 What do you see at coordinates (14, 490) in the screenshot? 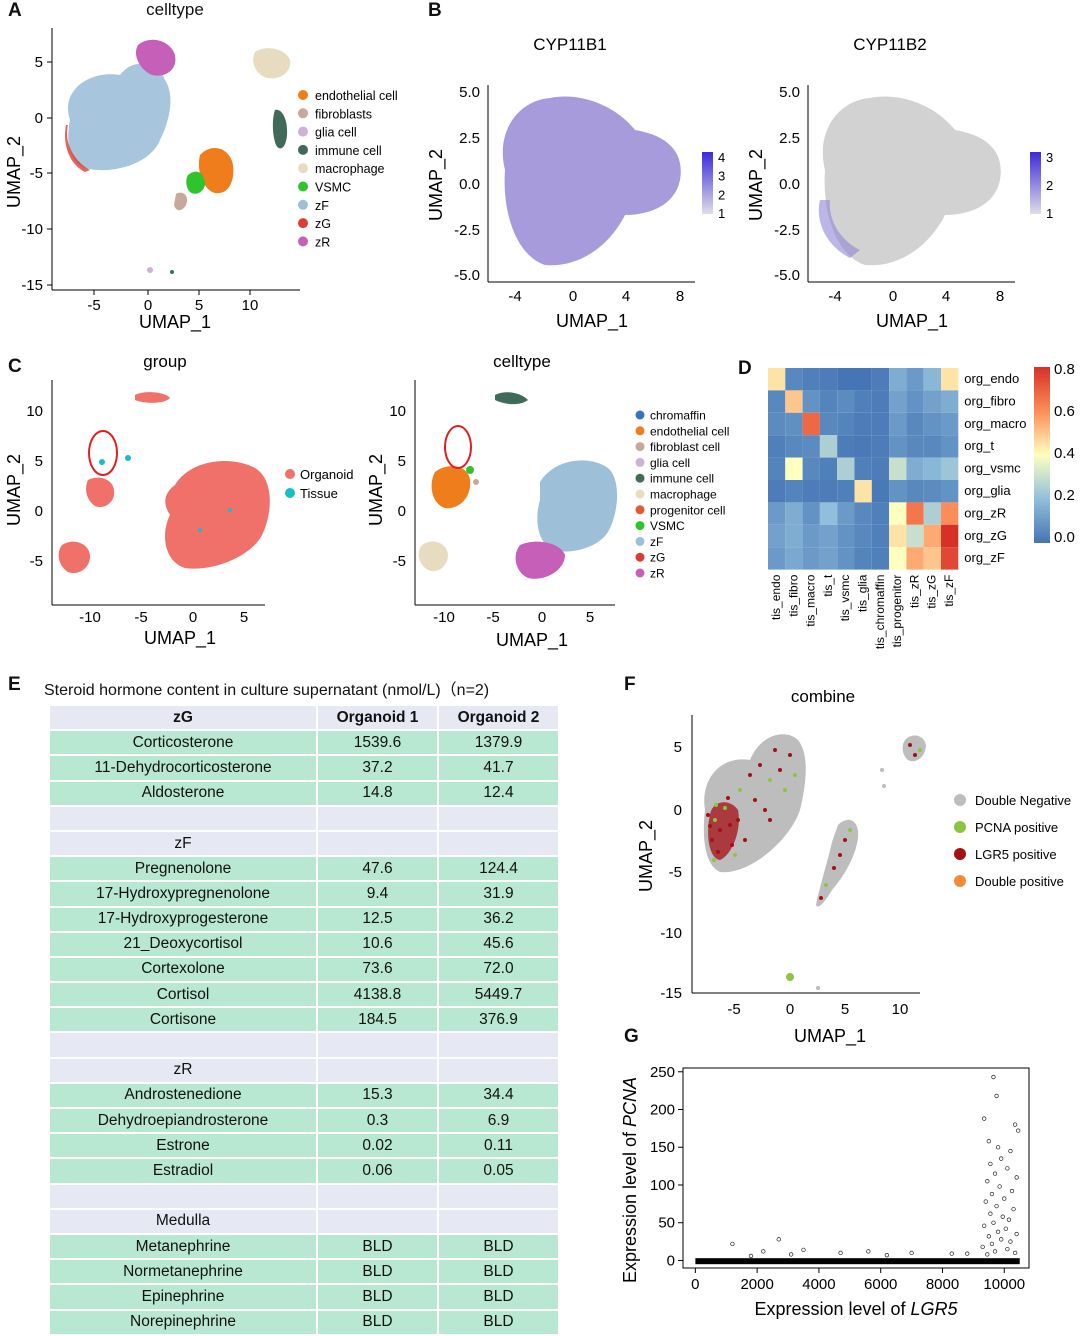
I see `c-left-ylabel: UMAP_2` at bounding box center [14, 490].